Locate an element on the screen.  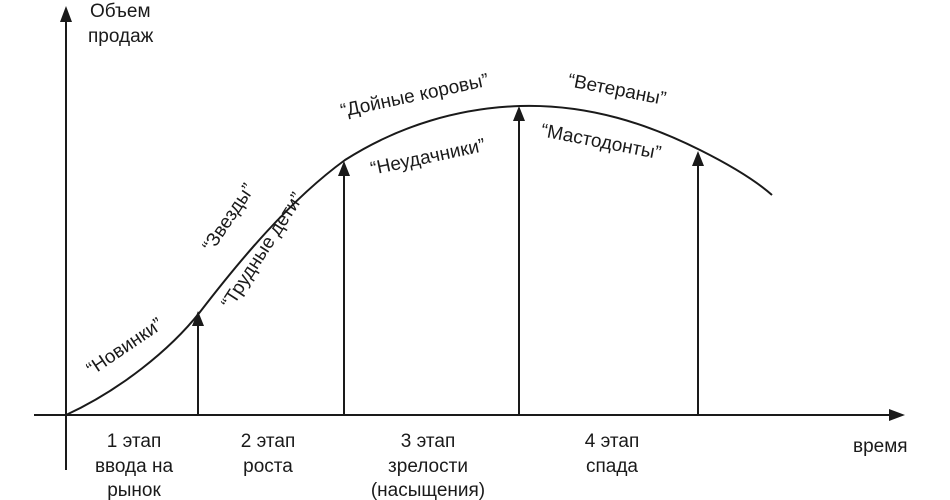
stage-4-line-2: спада is located at coordinates (612, 466).